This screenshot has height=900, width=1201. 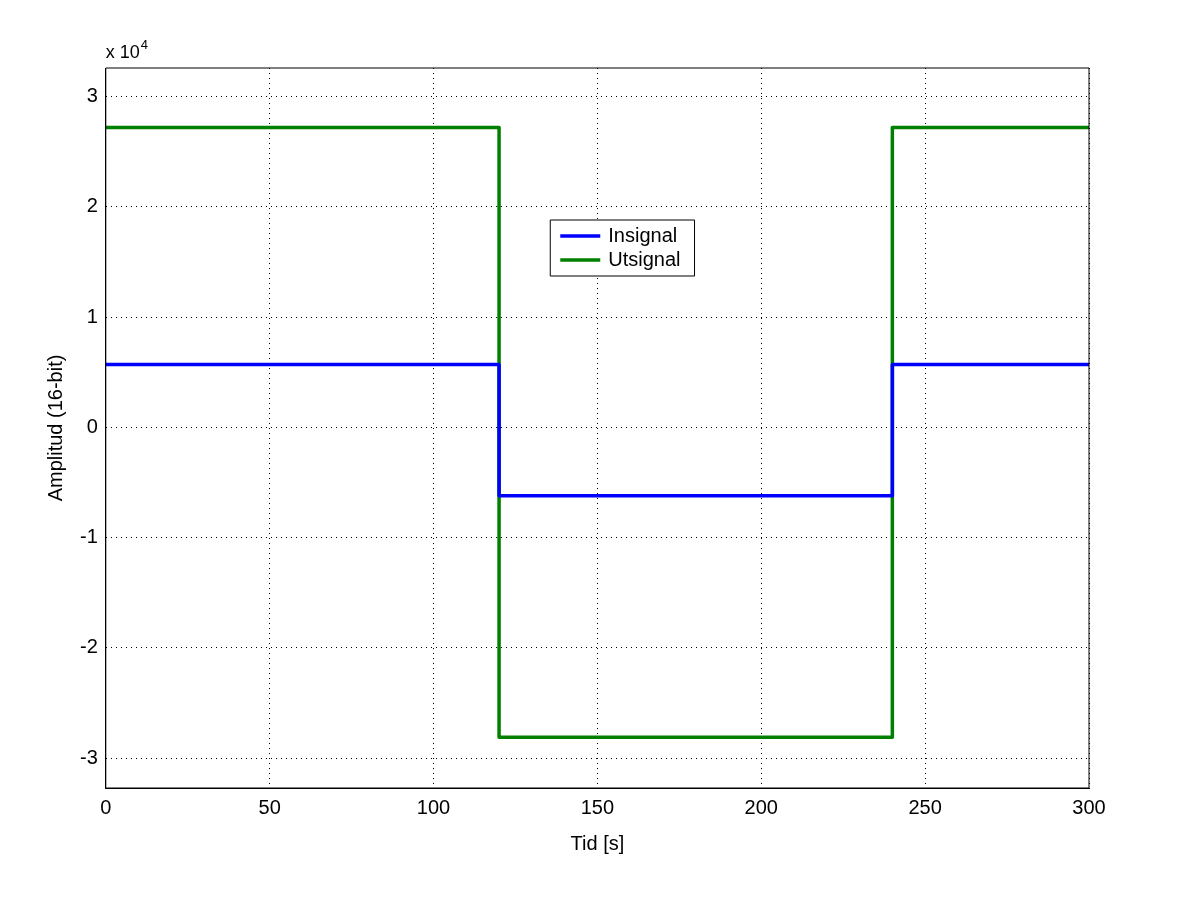 What do you see at coordinates (88, 756) in the screenshot?
I see `y-tick-label: -3` at bounding box center [88, 756].